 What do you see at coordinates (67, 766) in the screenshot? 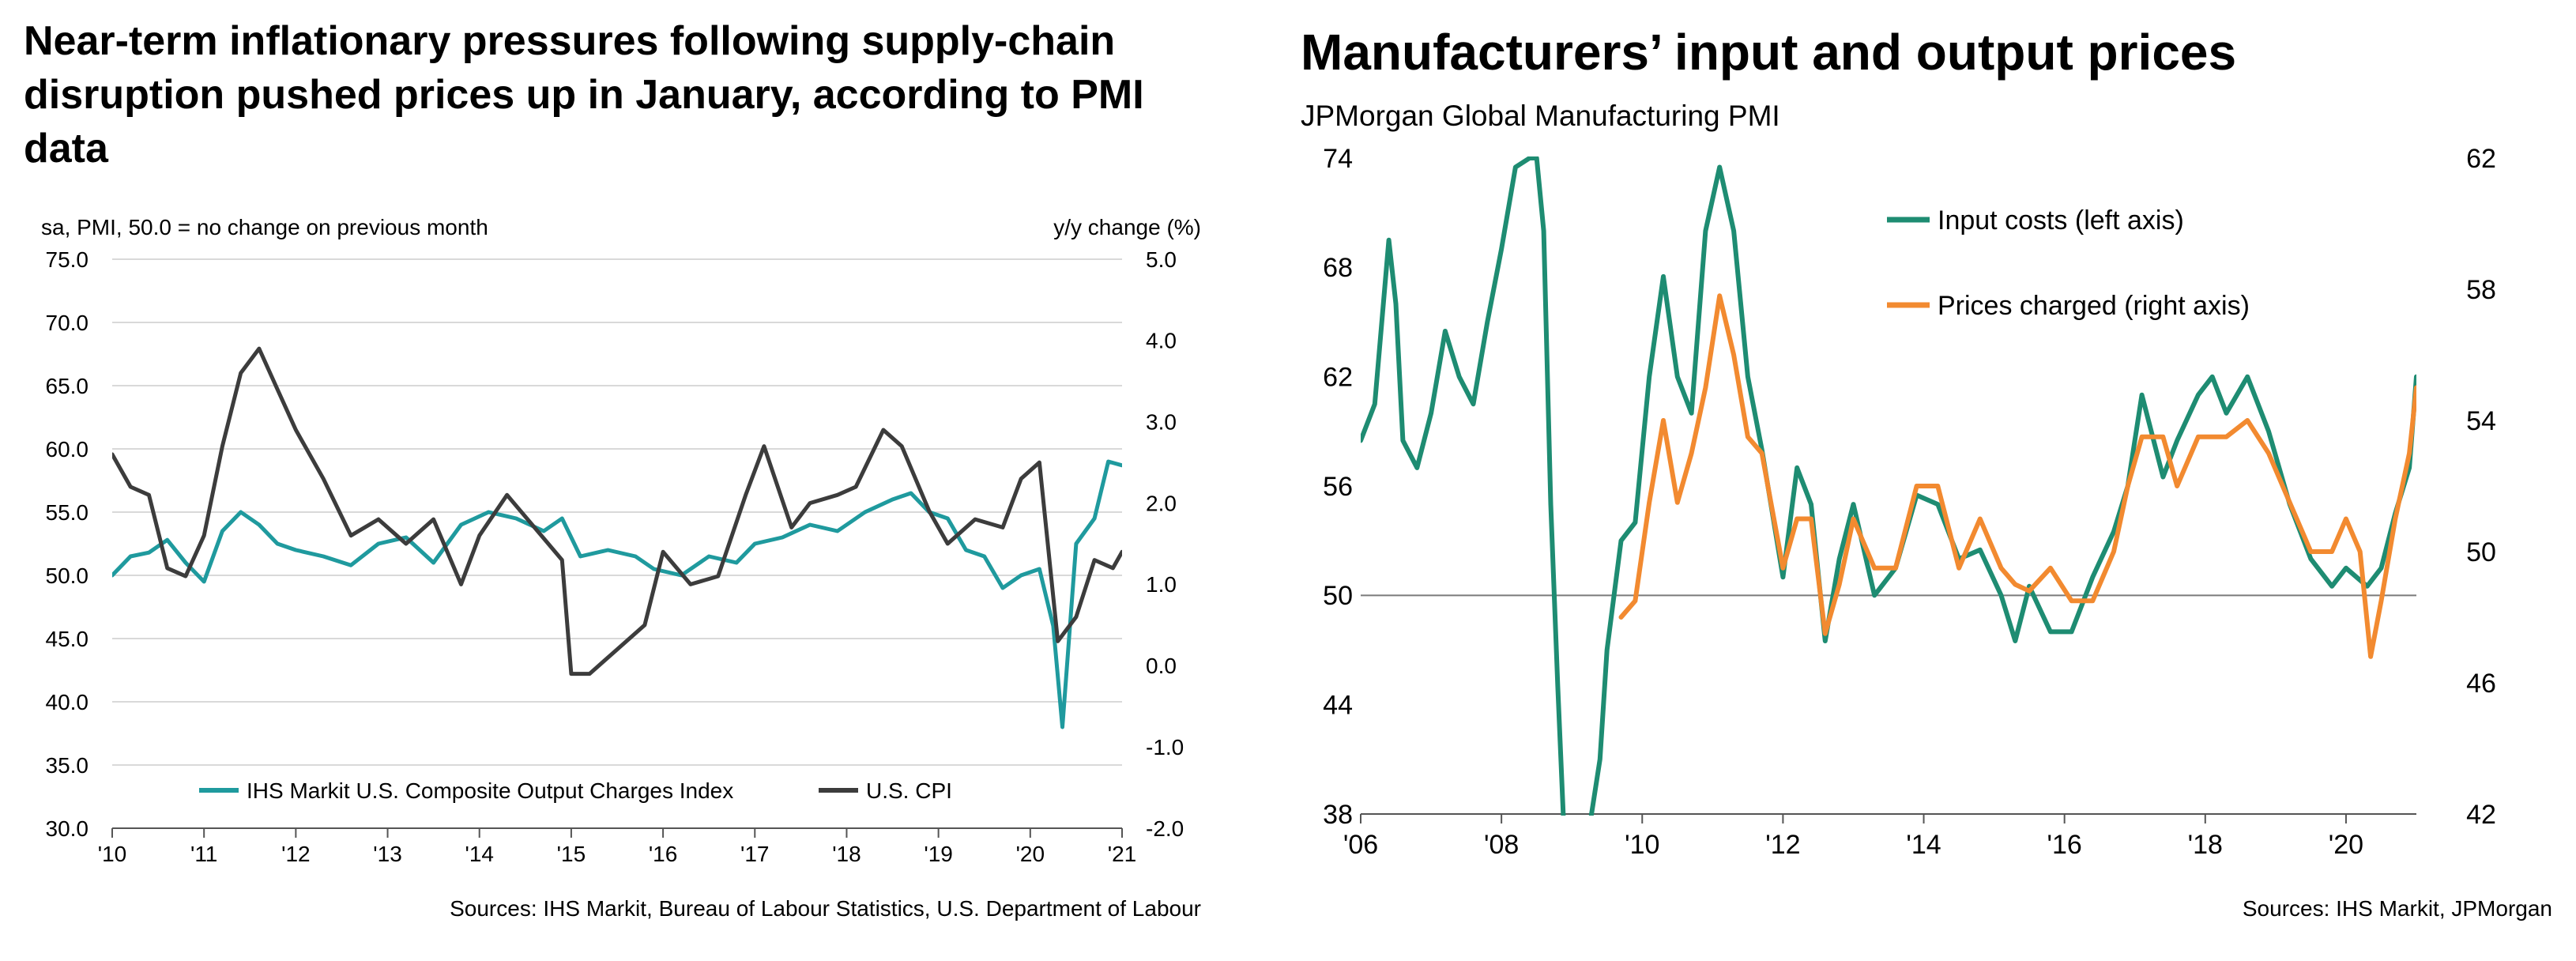
I see `y-left-tick-label: 35.0` at bounding box center [67, 766].